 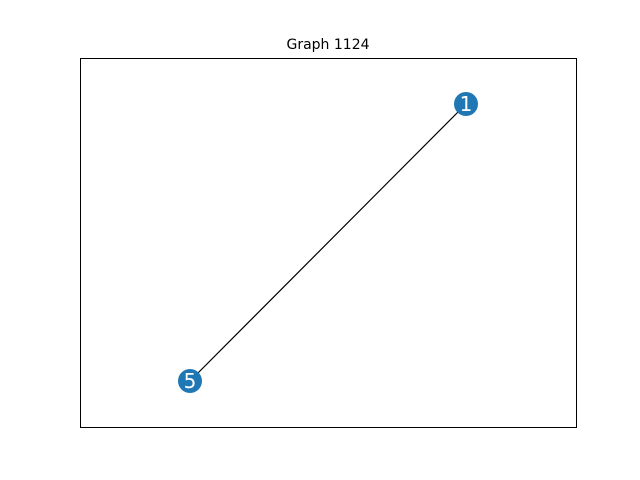 I want to click on graph-node-5: 5, so click(x=190, y=381).